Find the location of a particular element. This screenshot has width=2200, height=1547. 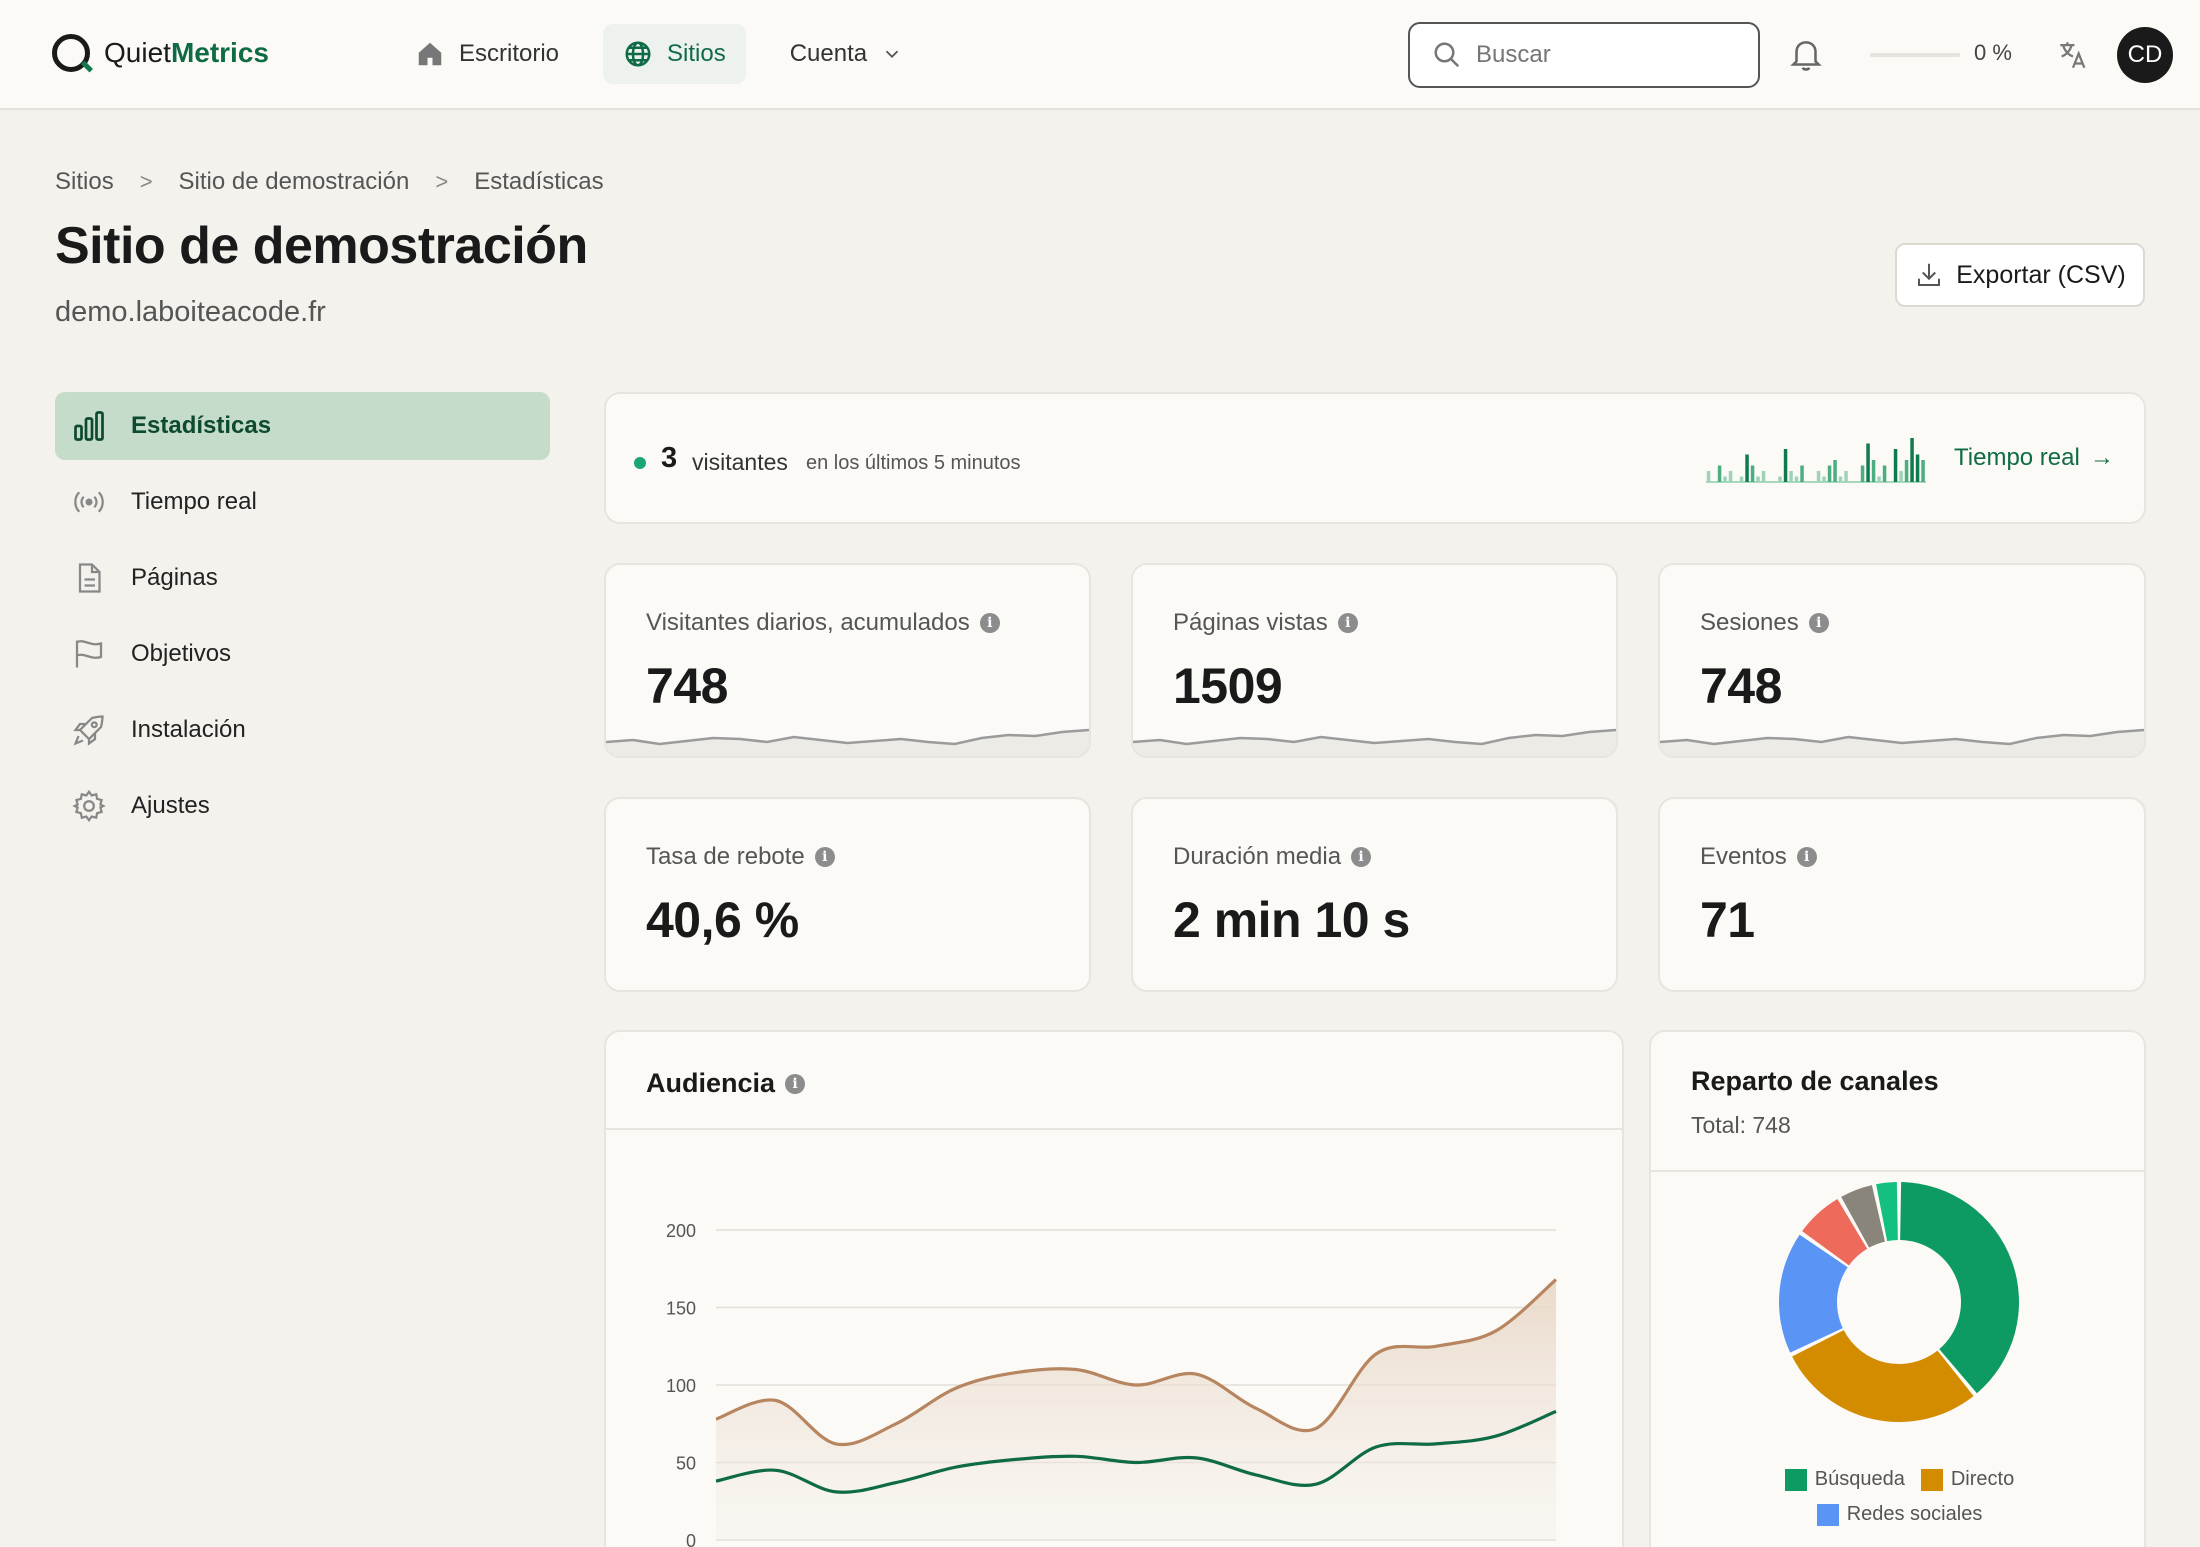

stat-card-sessions: Sesiones i 748 is located at coordinates (1902, 660).